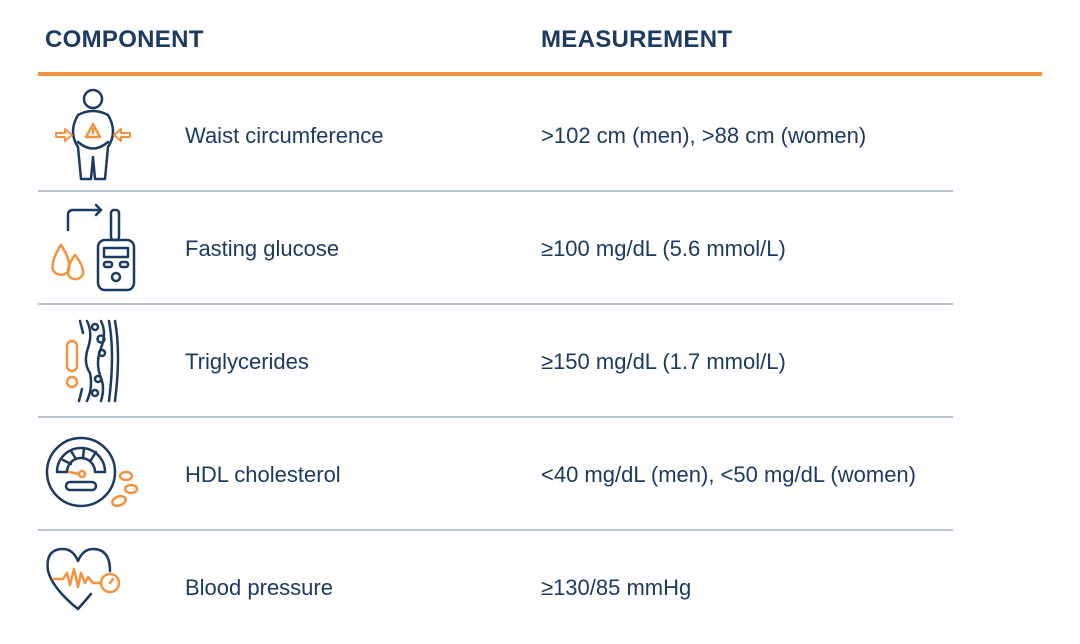 The image size is (1080, 644). What do you see at coordinates (284, 135) in the screenshot?
I see `component-label: Waist circumference` at bounding box center [284, 135].